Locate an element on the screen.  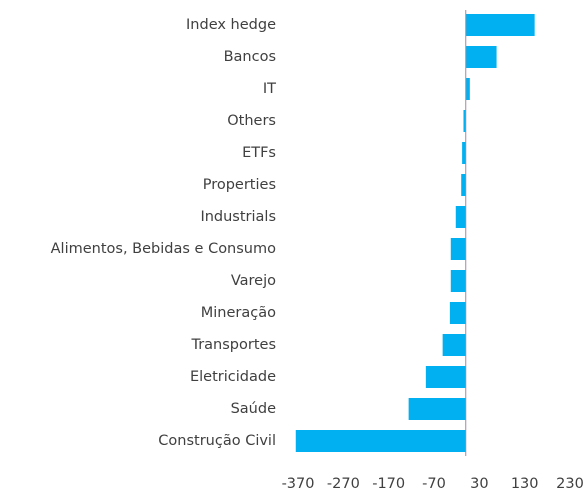
x-tick-label: -370 is located at coordinates (298, 484).